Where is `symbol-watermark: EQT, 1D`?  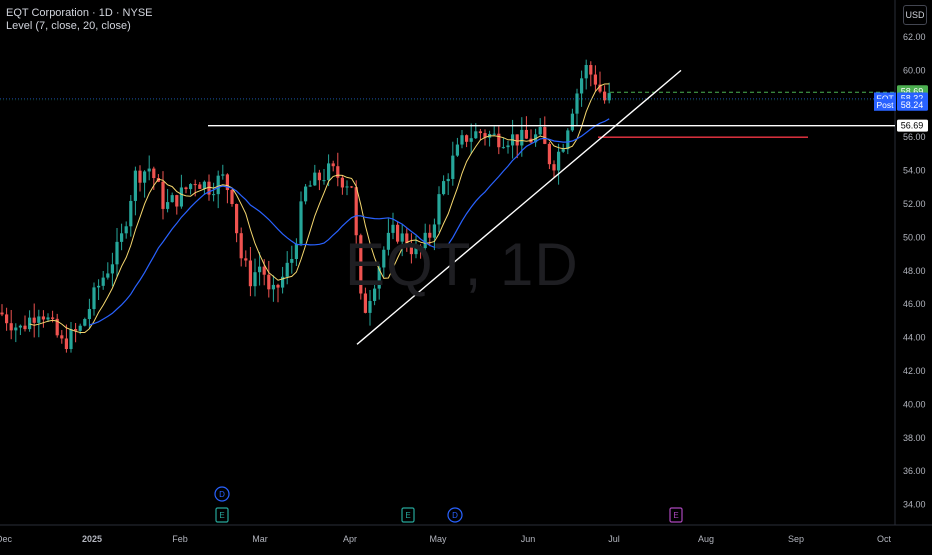 symbol-watermark: EQT, 1D is located at coordinates (462, 264).